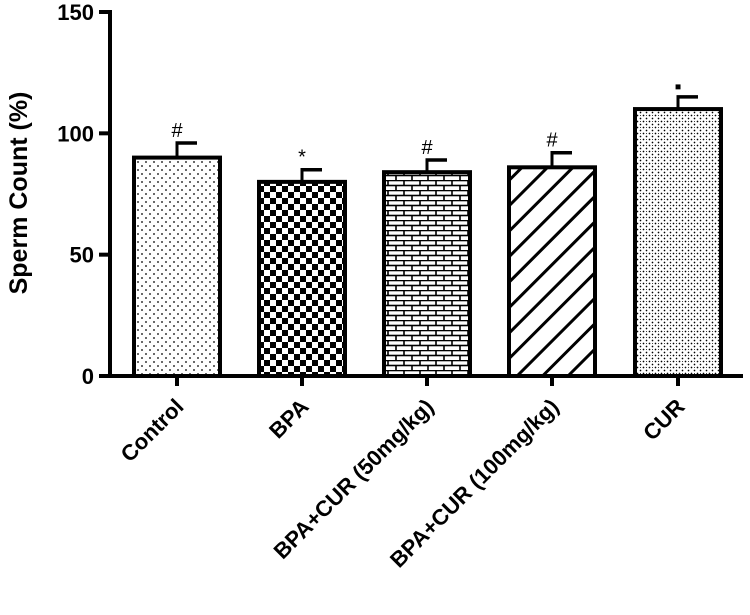 The height and width of the screenshot is (615, 750). Describe the element at coordinates (88, 376) in the screenshot. I see `y-tick-label: 0` at that location.